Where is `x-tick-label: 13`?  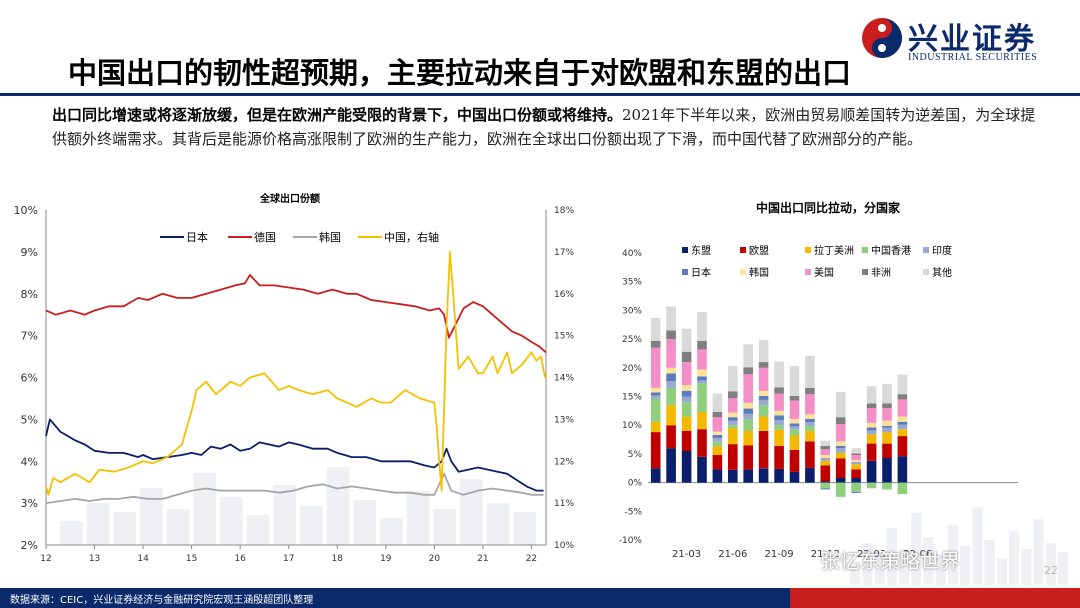 x-tick-label: 13 is located at coordinates (94, 559).